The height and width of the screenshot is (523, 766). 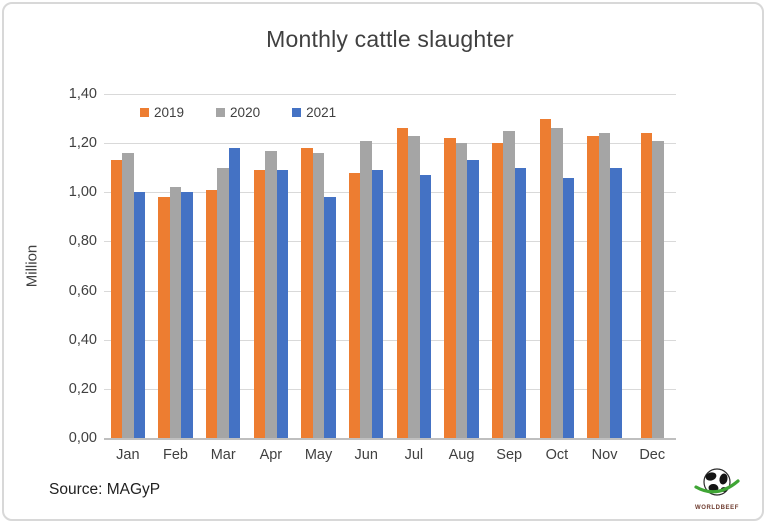 What do you see at coordinates (259, 304) in the screenshot?
I see `bar-2019-apr` at bounding box center [259, 304].